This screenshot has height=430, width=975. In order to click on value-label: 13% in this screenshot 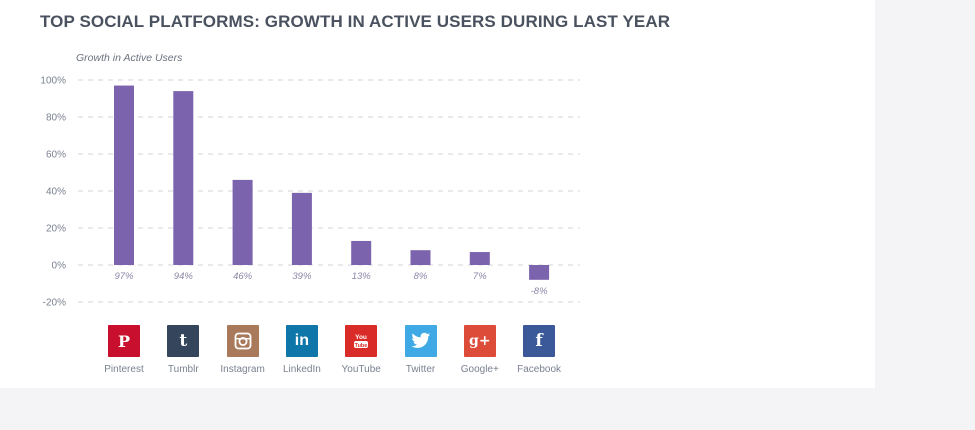, I will do `click(362, 276)`.